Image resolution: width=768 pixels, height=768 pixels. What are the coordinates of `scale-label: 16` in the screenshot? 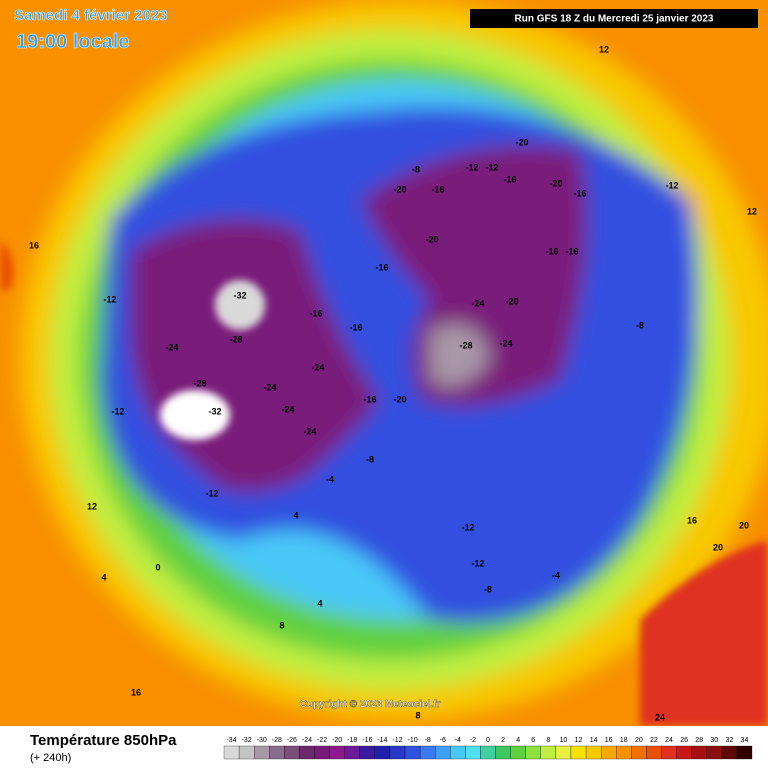 It's located at (609, 740).